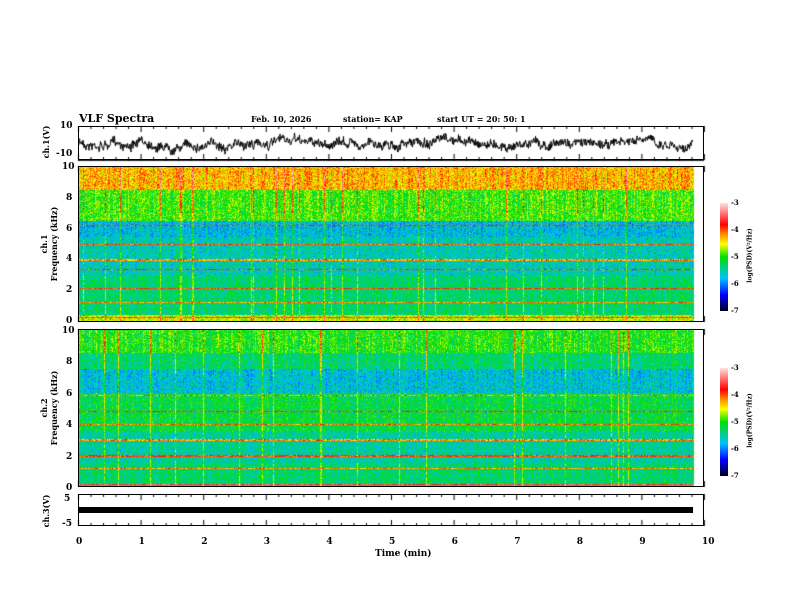 This screenshot has width=792, height=612. What do you see at coordinates (281, 119) in the screenshot?
I see `date-label: Feb. 10, 2026` at bounding box center [281, 119].